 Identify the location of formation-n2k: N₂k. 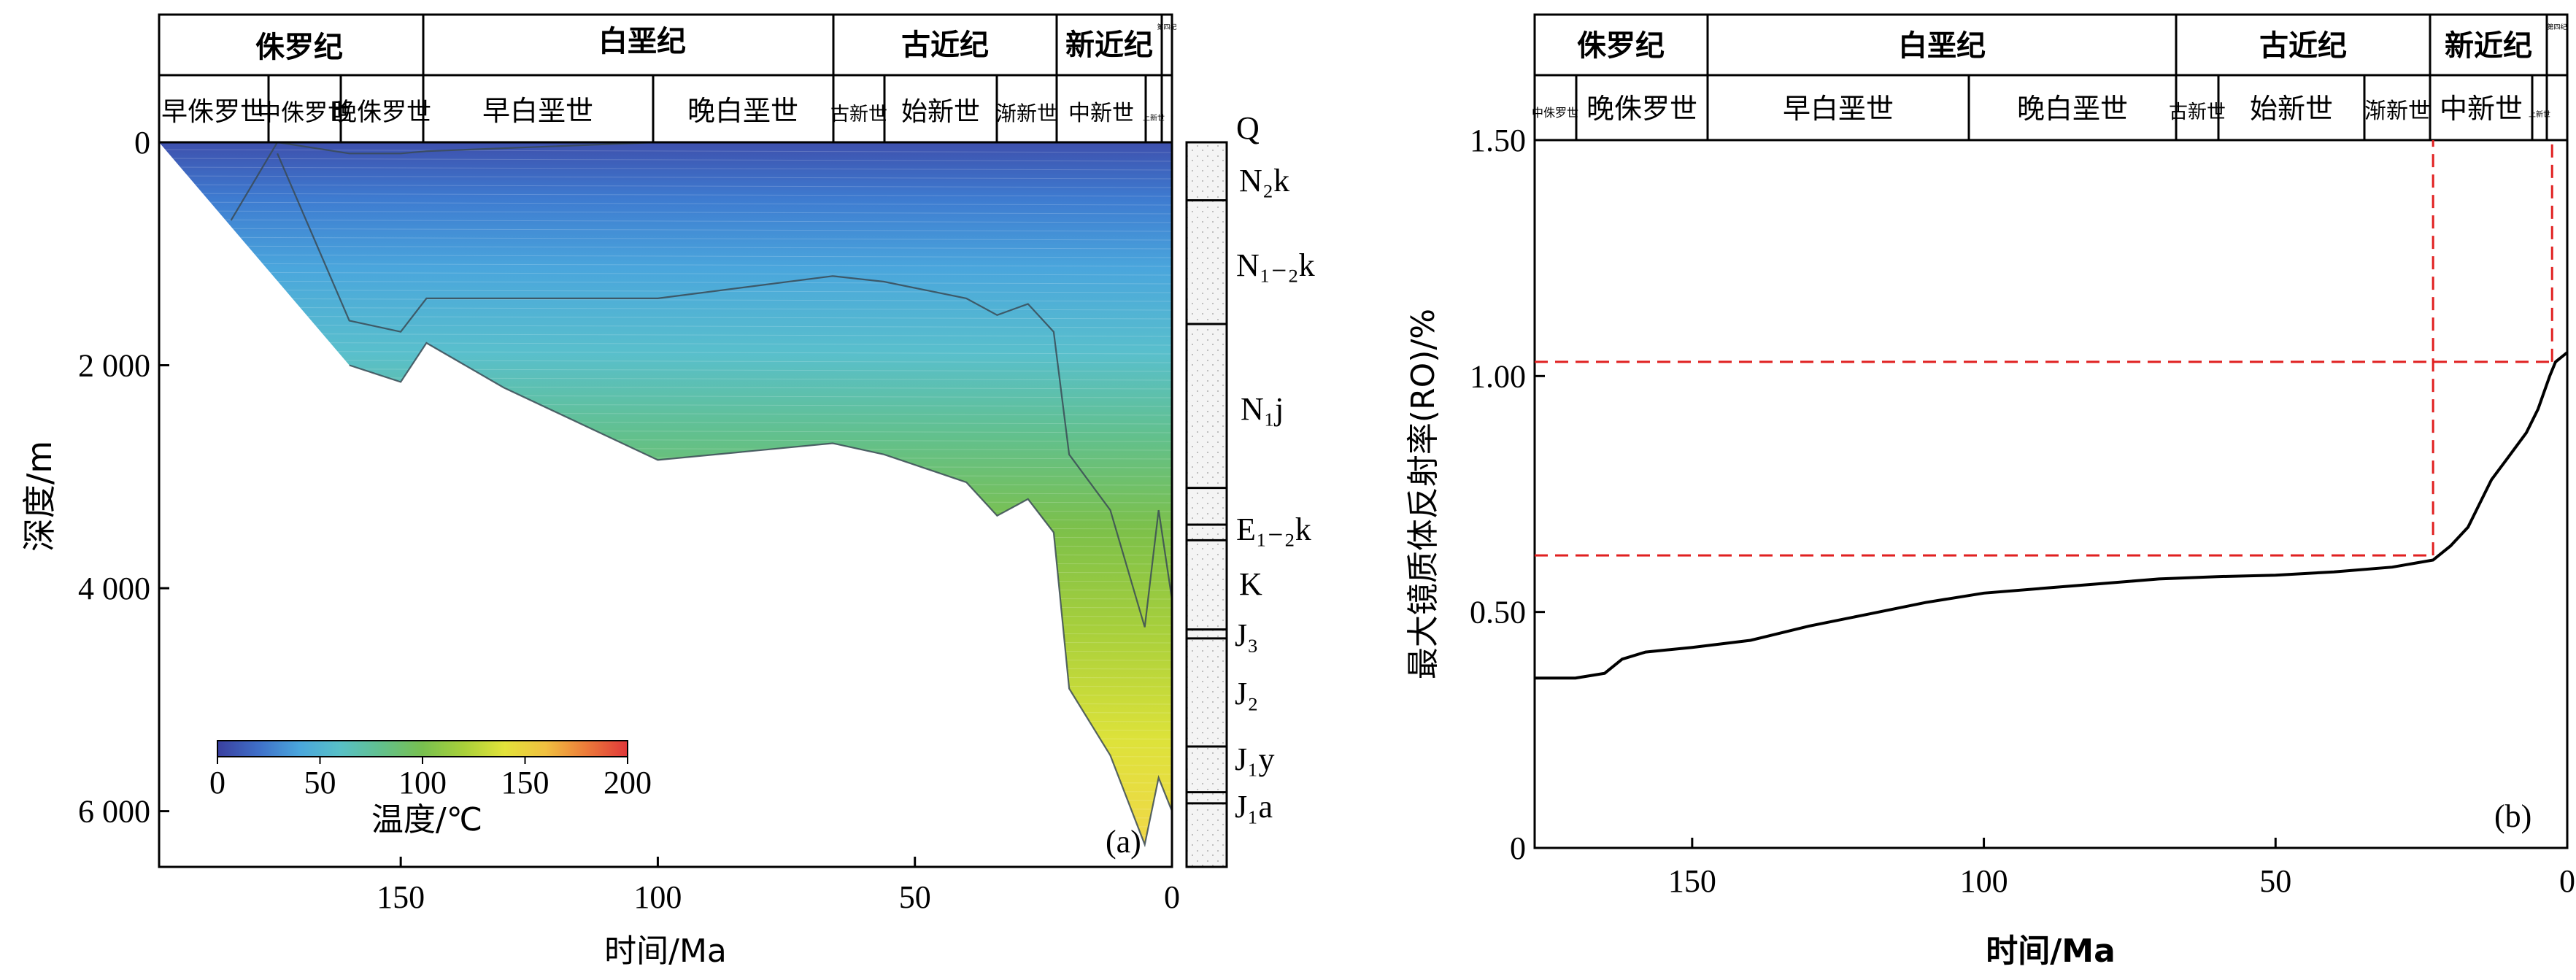
(1264, 180).